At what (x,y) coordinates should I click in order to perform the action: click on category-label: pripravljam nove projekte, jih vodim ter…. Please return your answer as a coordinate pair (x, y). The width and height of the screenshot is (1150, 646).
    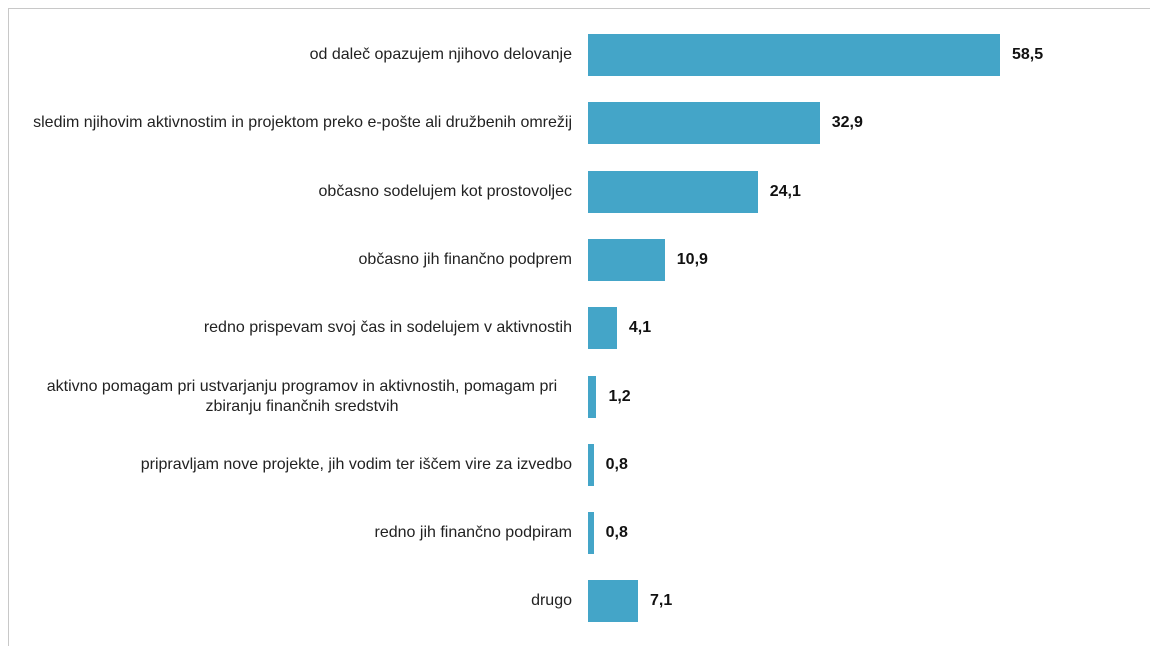
    Looking at the image, I should click on (302, 465).